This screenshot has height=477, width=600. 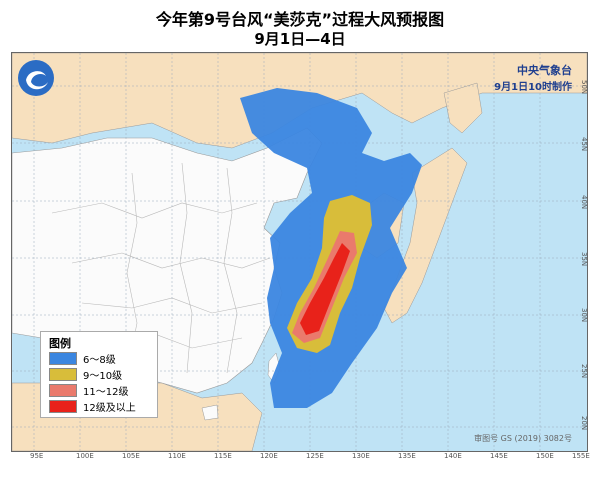 What do you see at coordinates (533, 87) in the screenshot?
I see `issue-time: 9月1日10时制作` at bounding box center [533, 87].